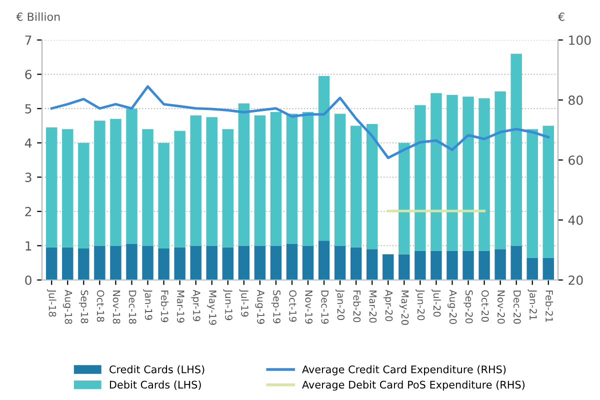 The height and width of the screenshot is (400, 600). Describe the element at coordinates (373, 306) in the screenshot. I see `x-tick-label: Mar-20` at that location.